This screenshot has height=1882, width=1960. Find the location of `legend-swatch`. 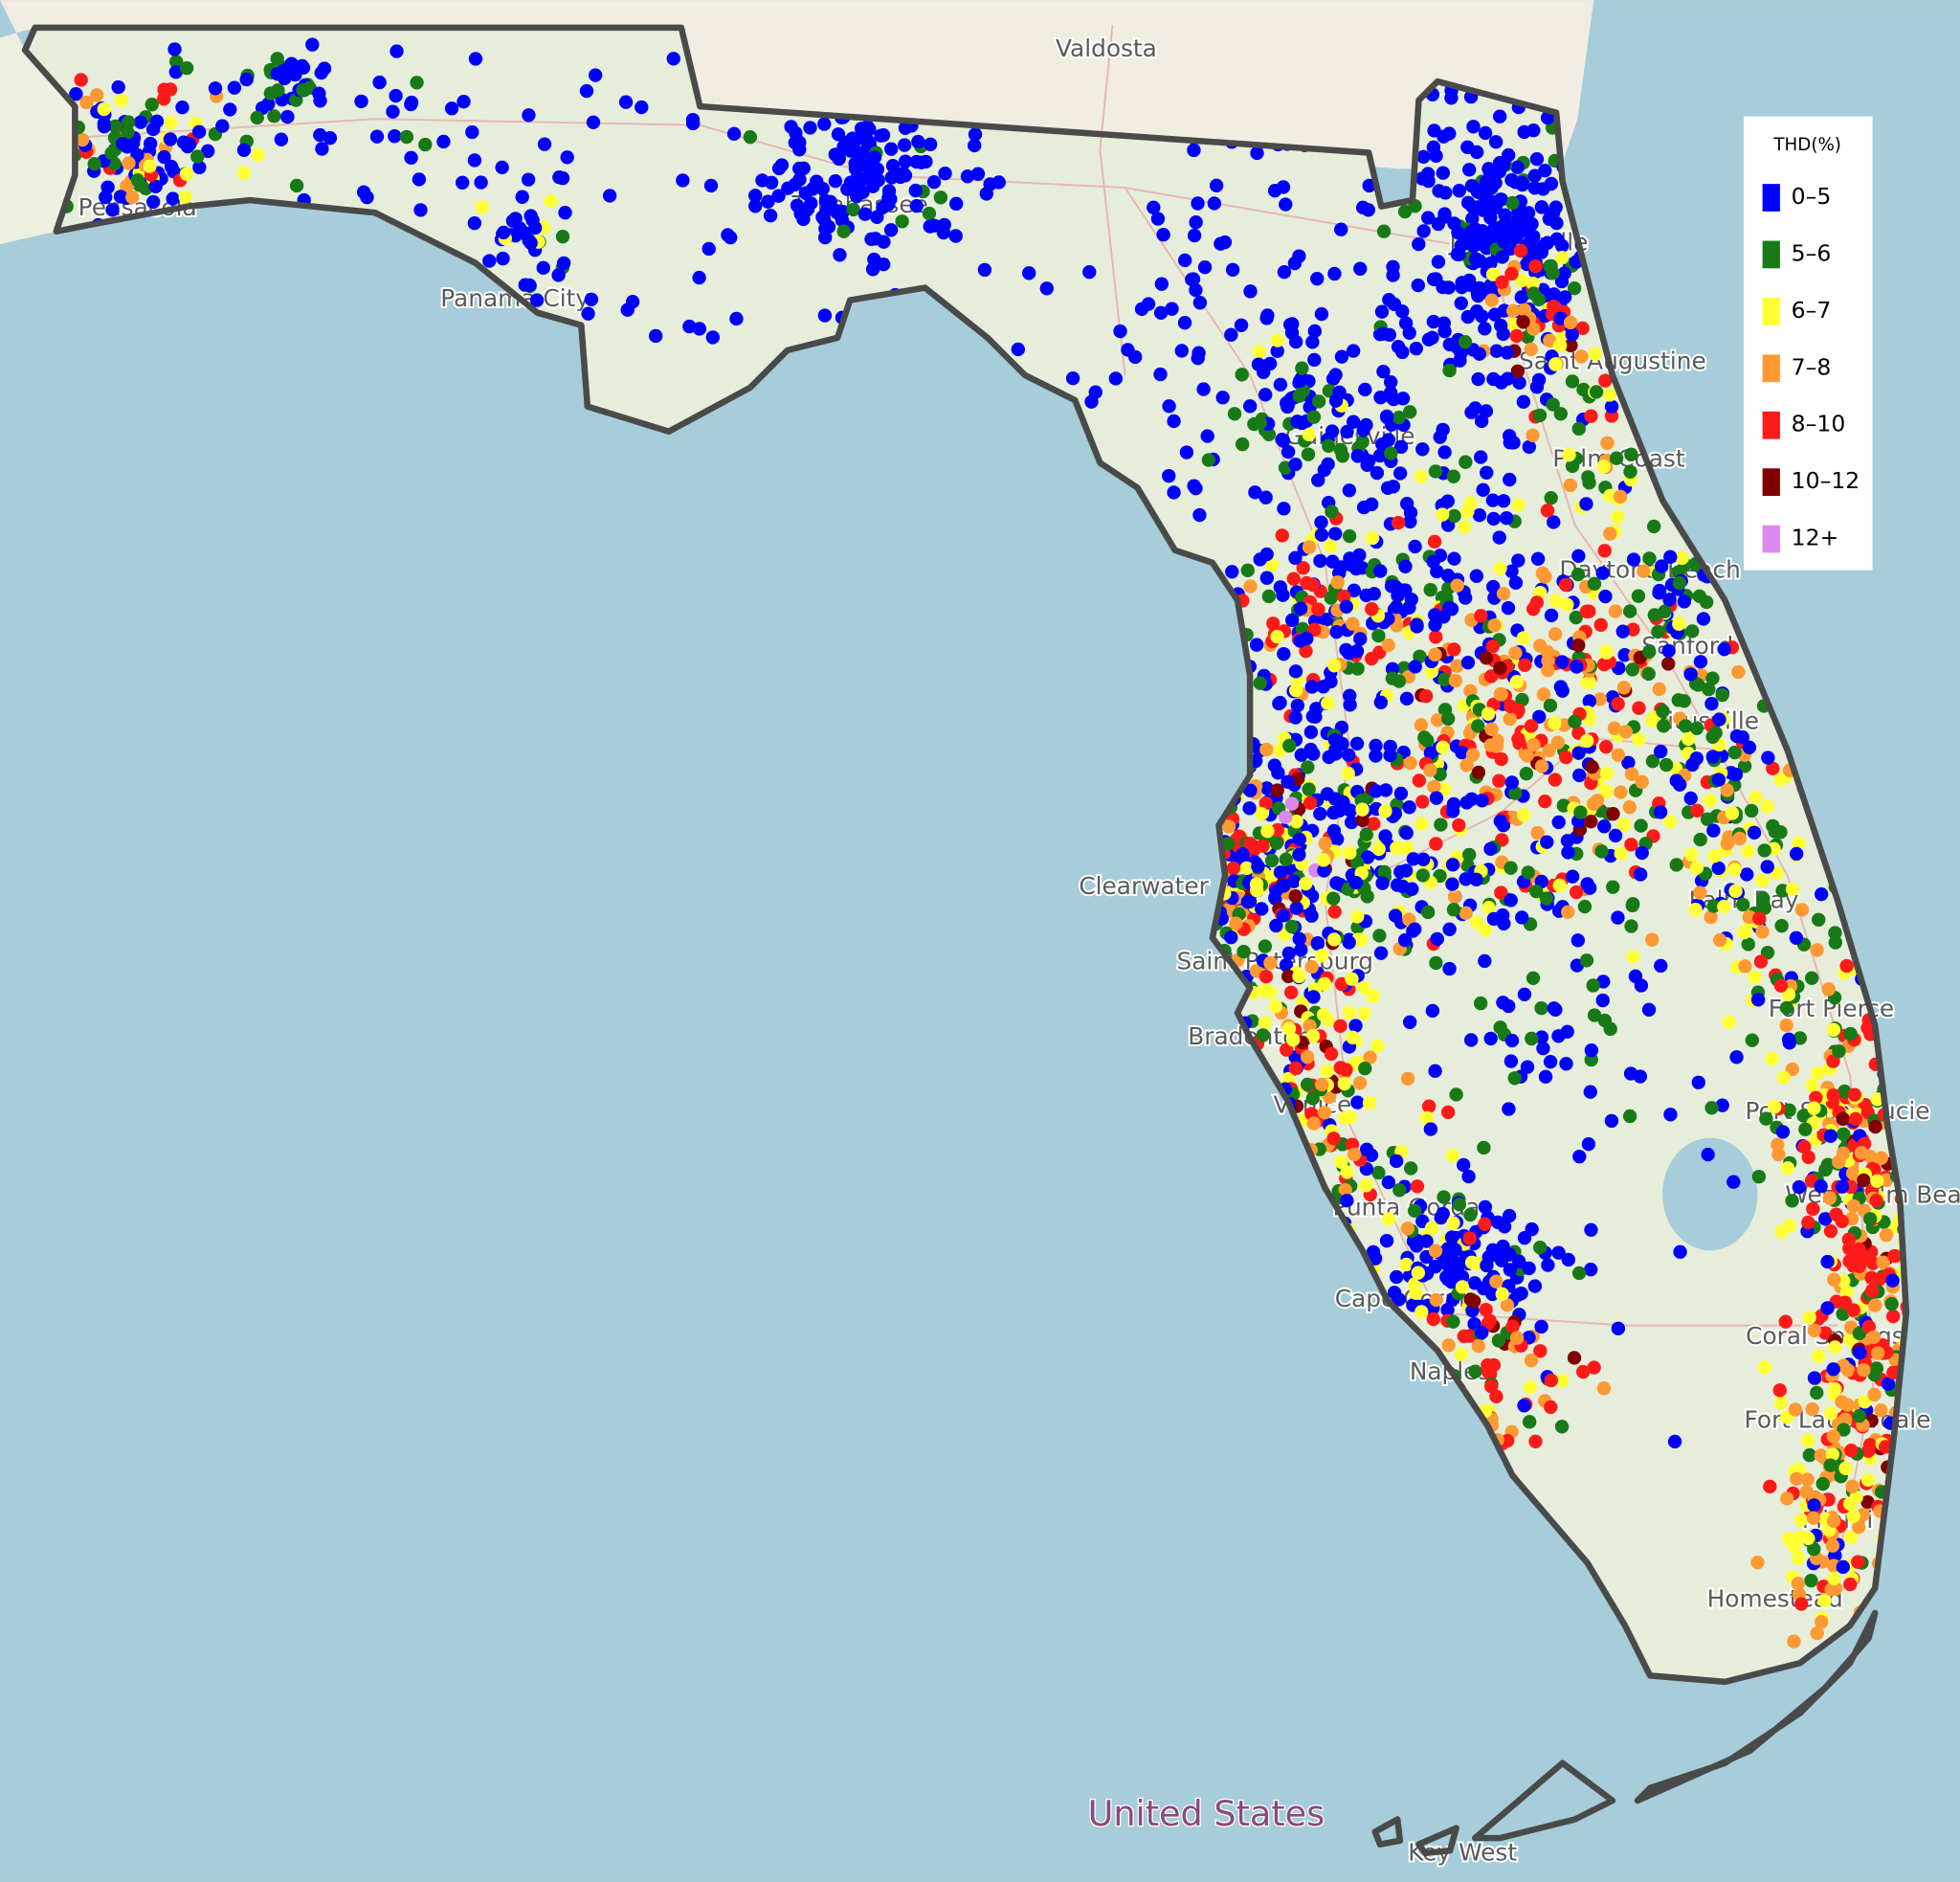

legend-swatch is located at coordinates (1771, 198).